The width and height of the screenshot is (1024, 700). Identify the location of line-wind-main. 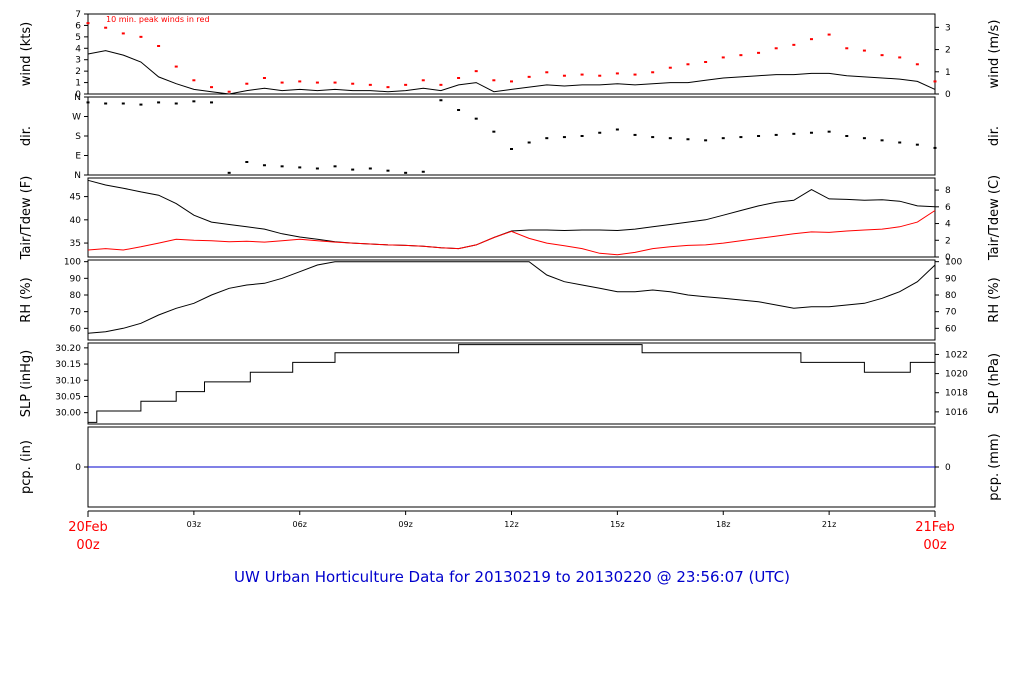
(511, 72).